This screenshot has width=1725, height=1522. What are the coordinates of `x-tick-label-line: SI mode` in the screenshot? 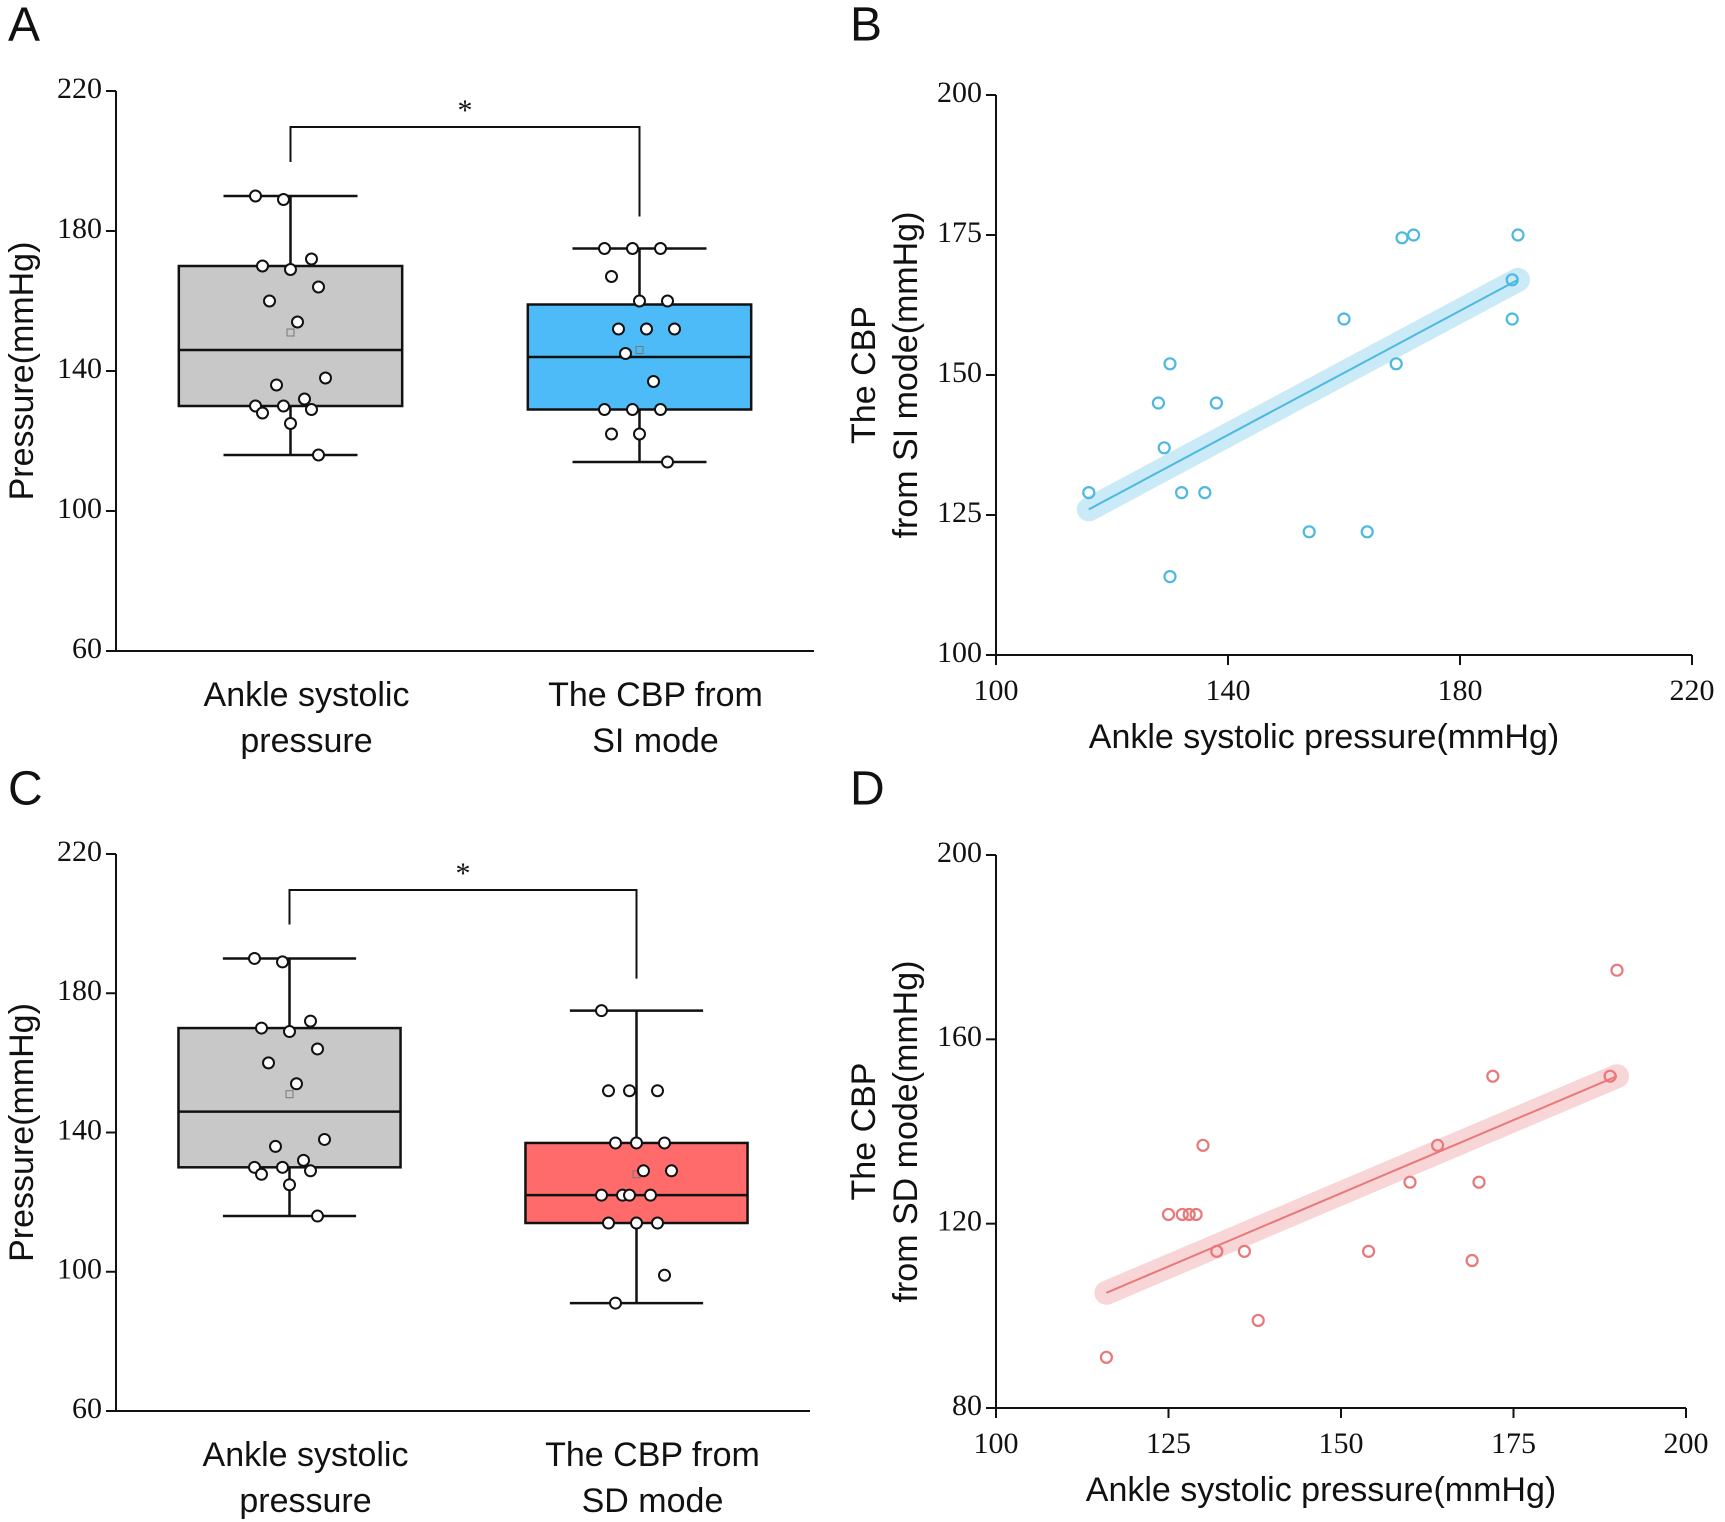 It's located at (655, 741).